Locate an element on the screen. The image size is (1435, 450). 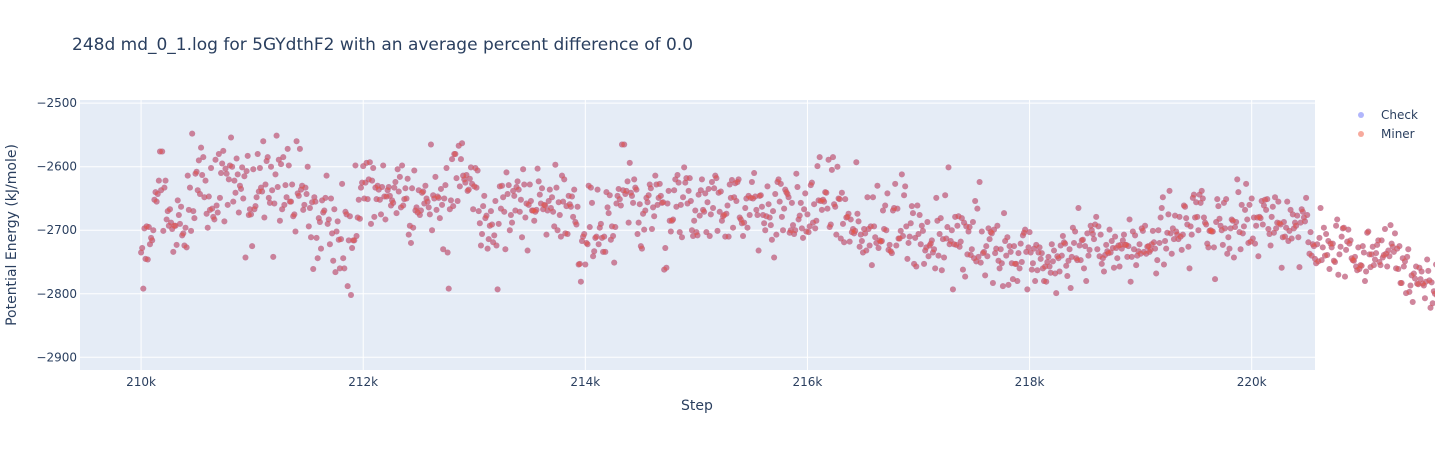
y-tick-label: −2900 is located at coordinates (56, 357).